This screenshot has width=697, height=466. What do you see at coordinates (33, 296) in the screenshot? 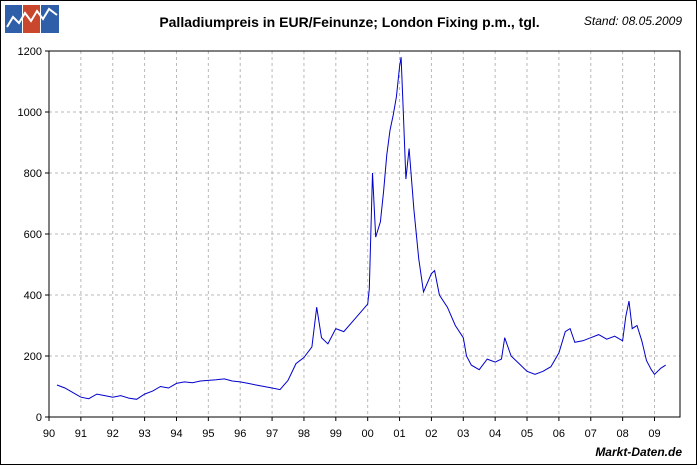
I see `y-tick-label: 400` at bounding box center [33, 296].